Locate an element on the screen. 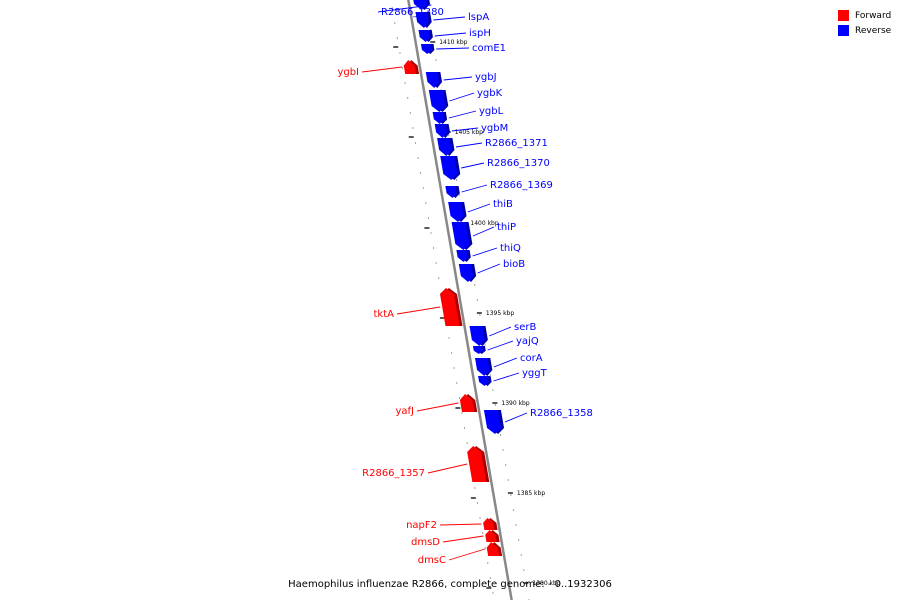  gene-yafJ: yafJ is located at coordinates (436, 405).